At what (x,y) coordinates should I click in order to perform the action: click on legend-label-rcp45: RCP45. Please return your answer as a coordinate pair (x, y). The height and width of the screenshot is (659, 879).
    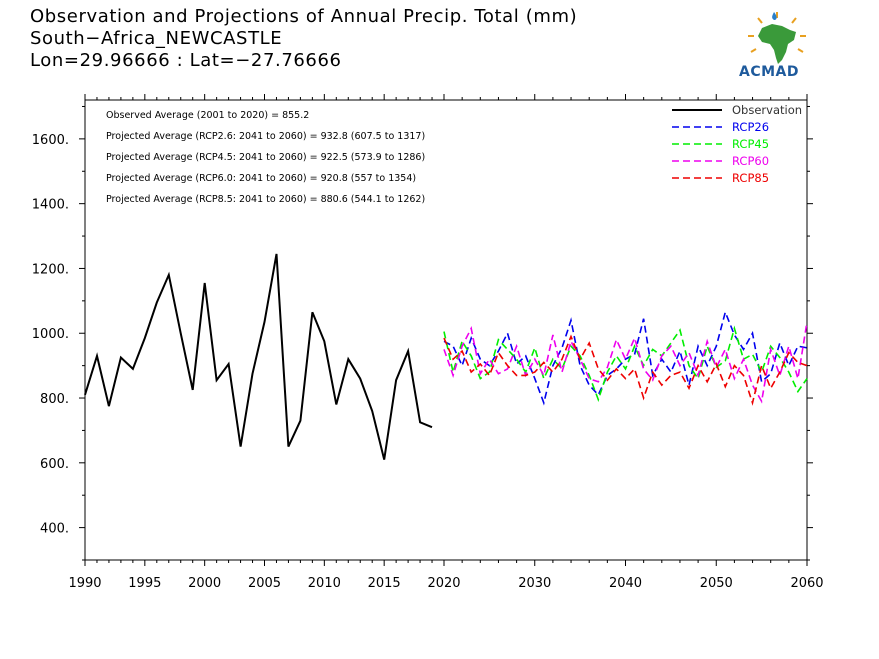
    Looking at the image, I should click on (750, 144).